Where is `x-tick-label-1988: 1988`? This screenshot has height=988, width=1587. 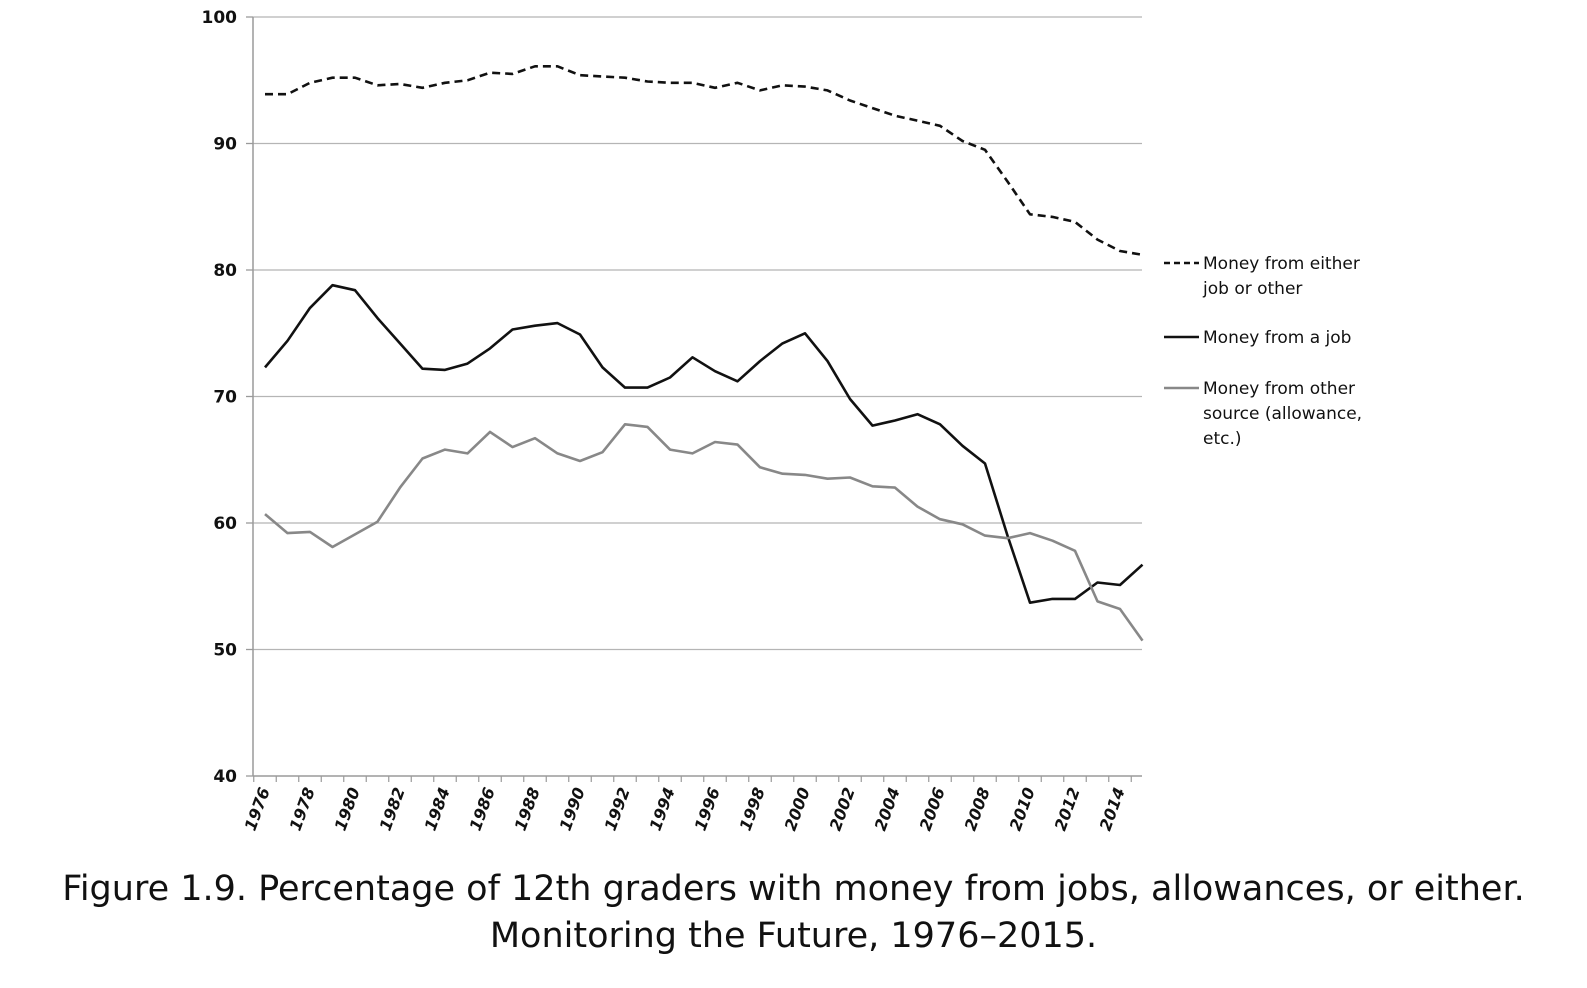 x-tick-label-1988: 1988 is located at coordinates (527, 809).